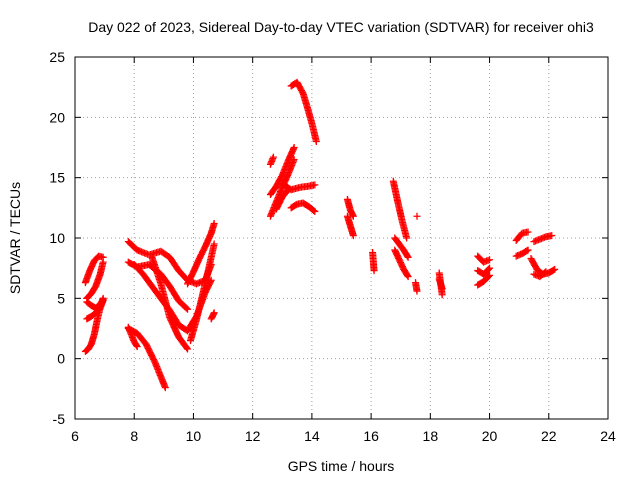  What do you see at coordinates (253, 436) in the screenshot?
I see `x-tick-label: 12` at bounding box center [253, 436].